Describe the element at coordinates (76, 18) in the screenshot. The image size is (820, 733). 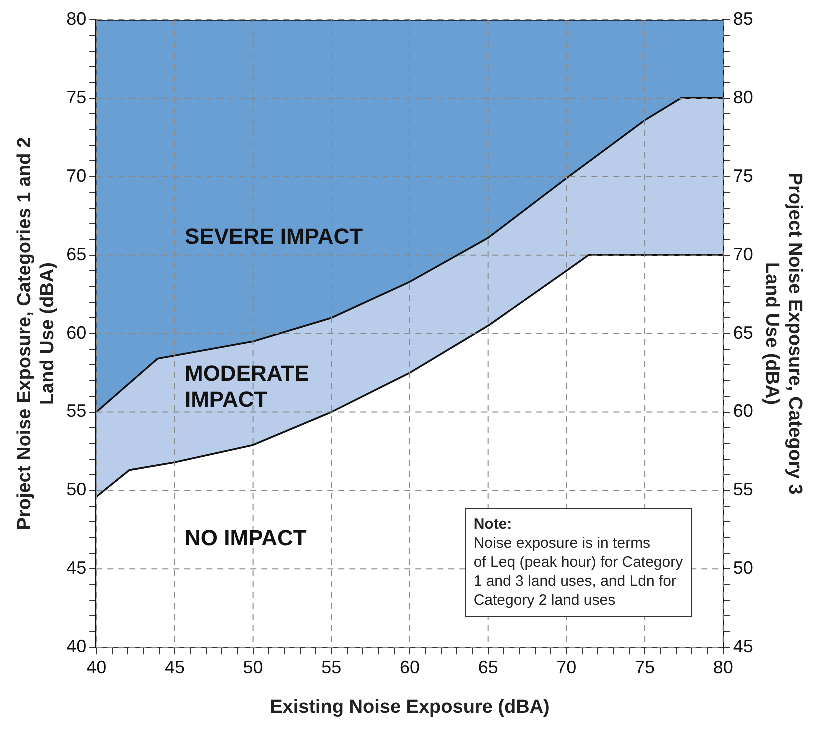
I see `y-tick-label: 80` at that location.